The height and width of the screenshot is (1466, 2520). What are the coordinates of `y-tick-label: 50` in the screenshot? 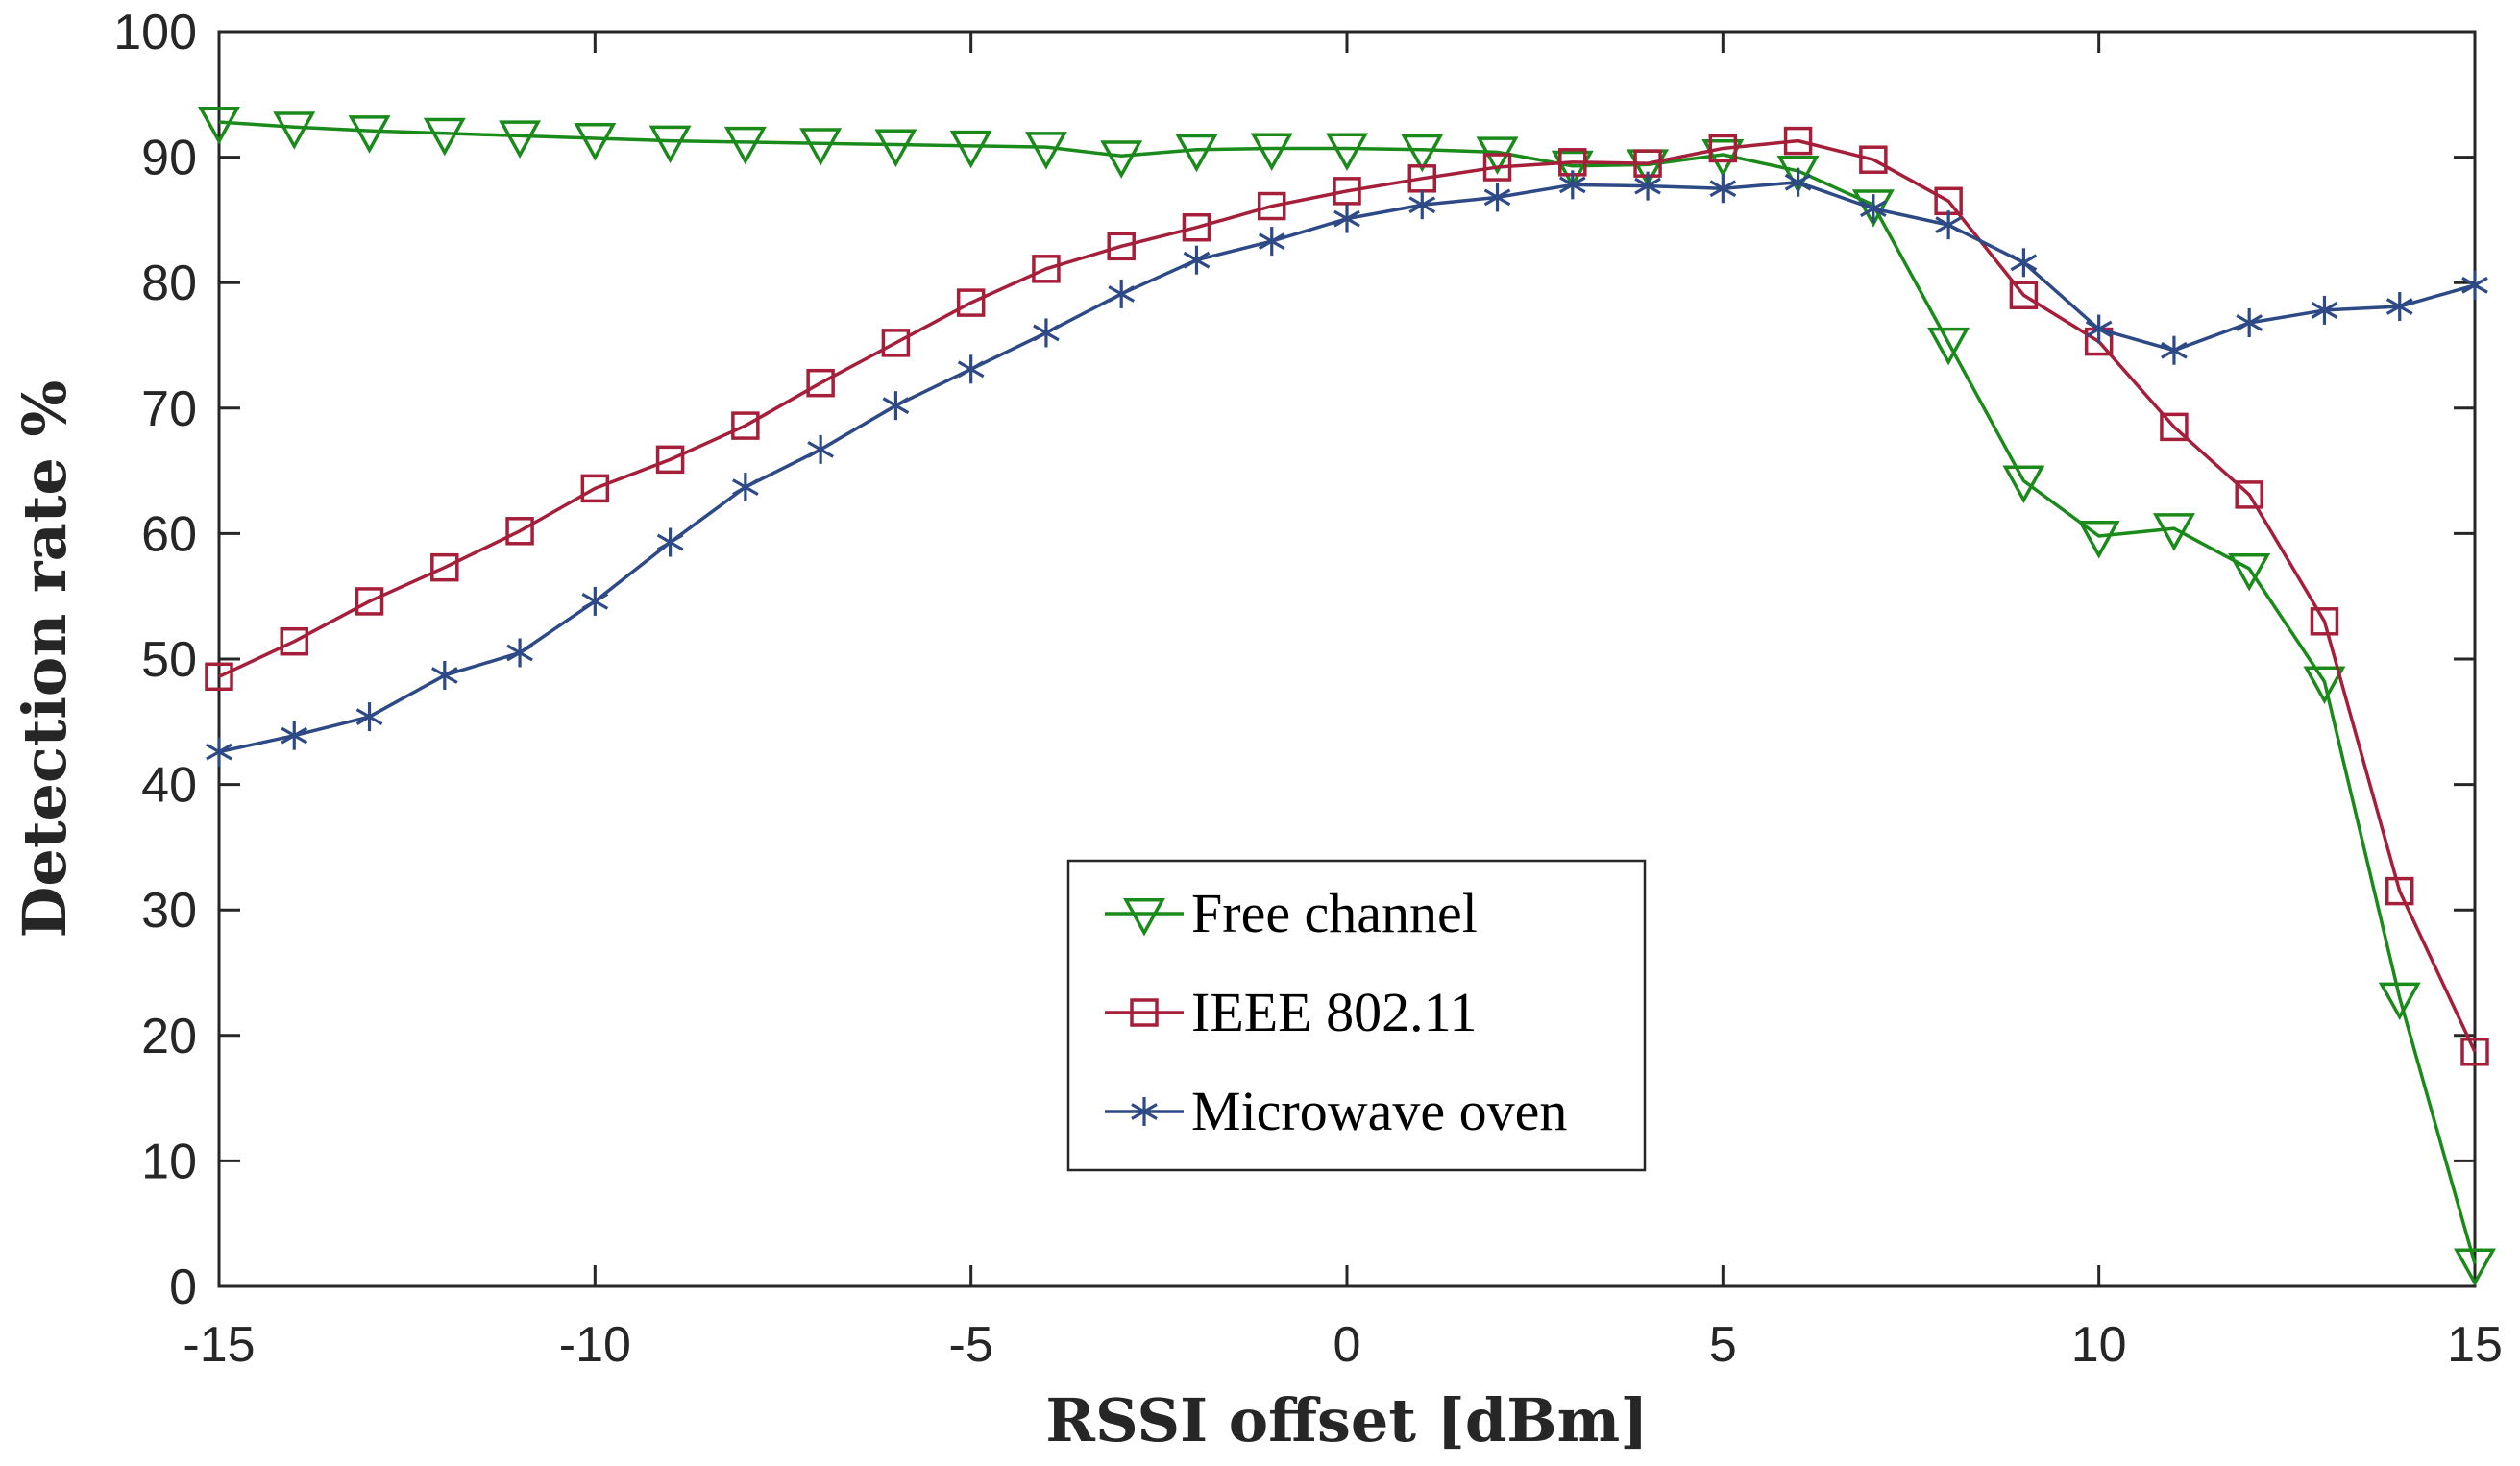 It's located at (169, 660).